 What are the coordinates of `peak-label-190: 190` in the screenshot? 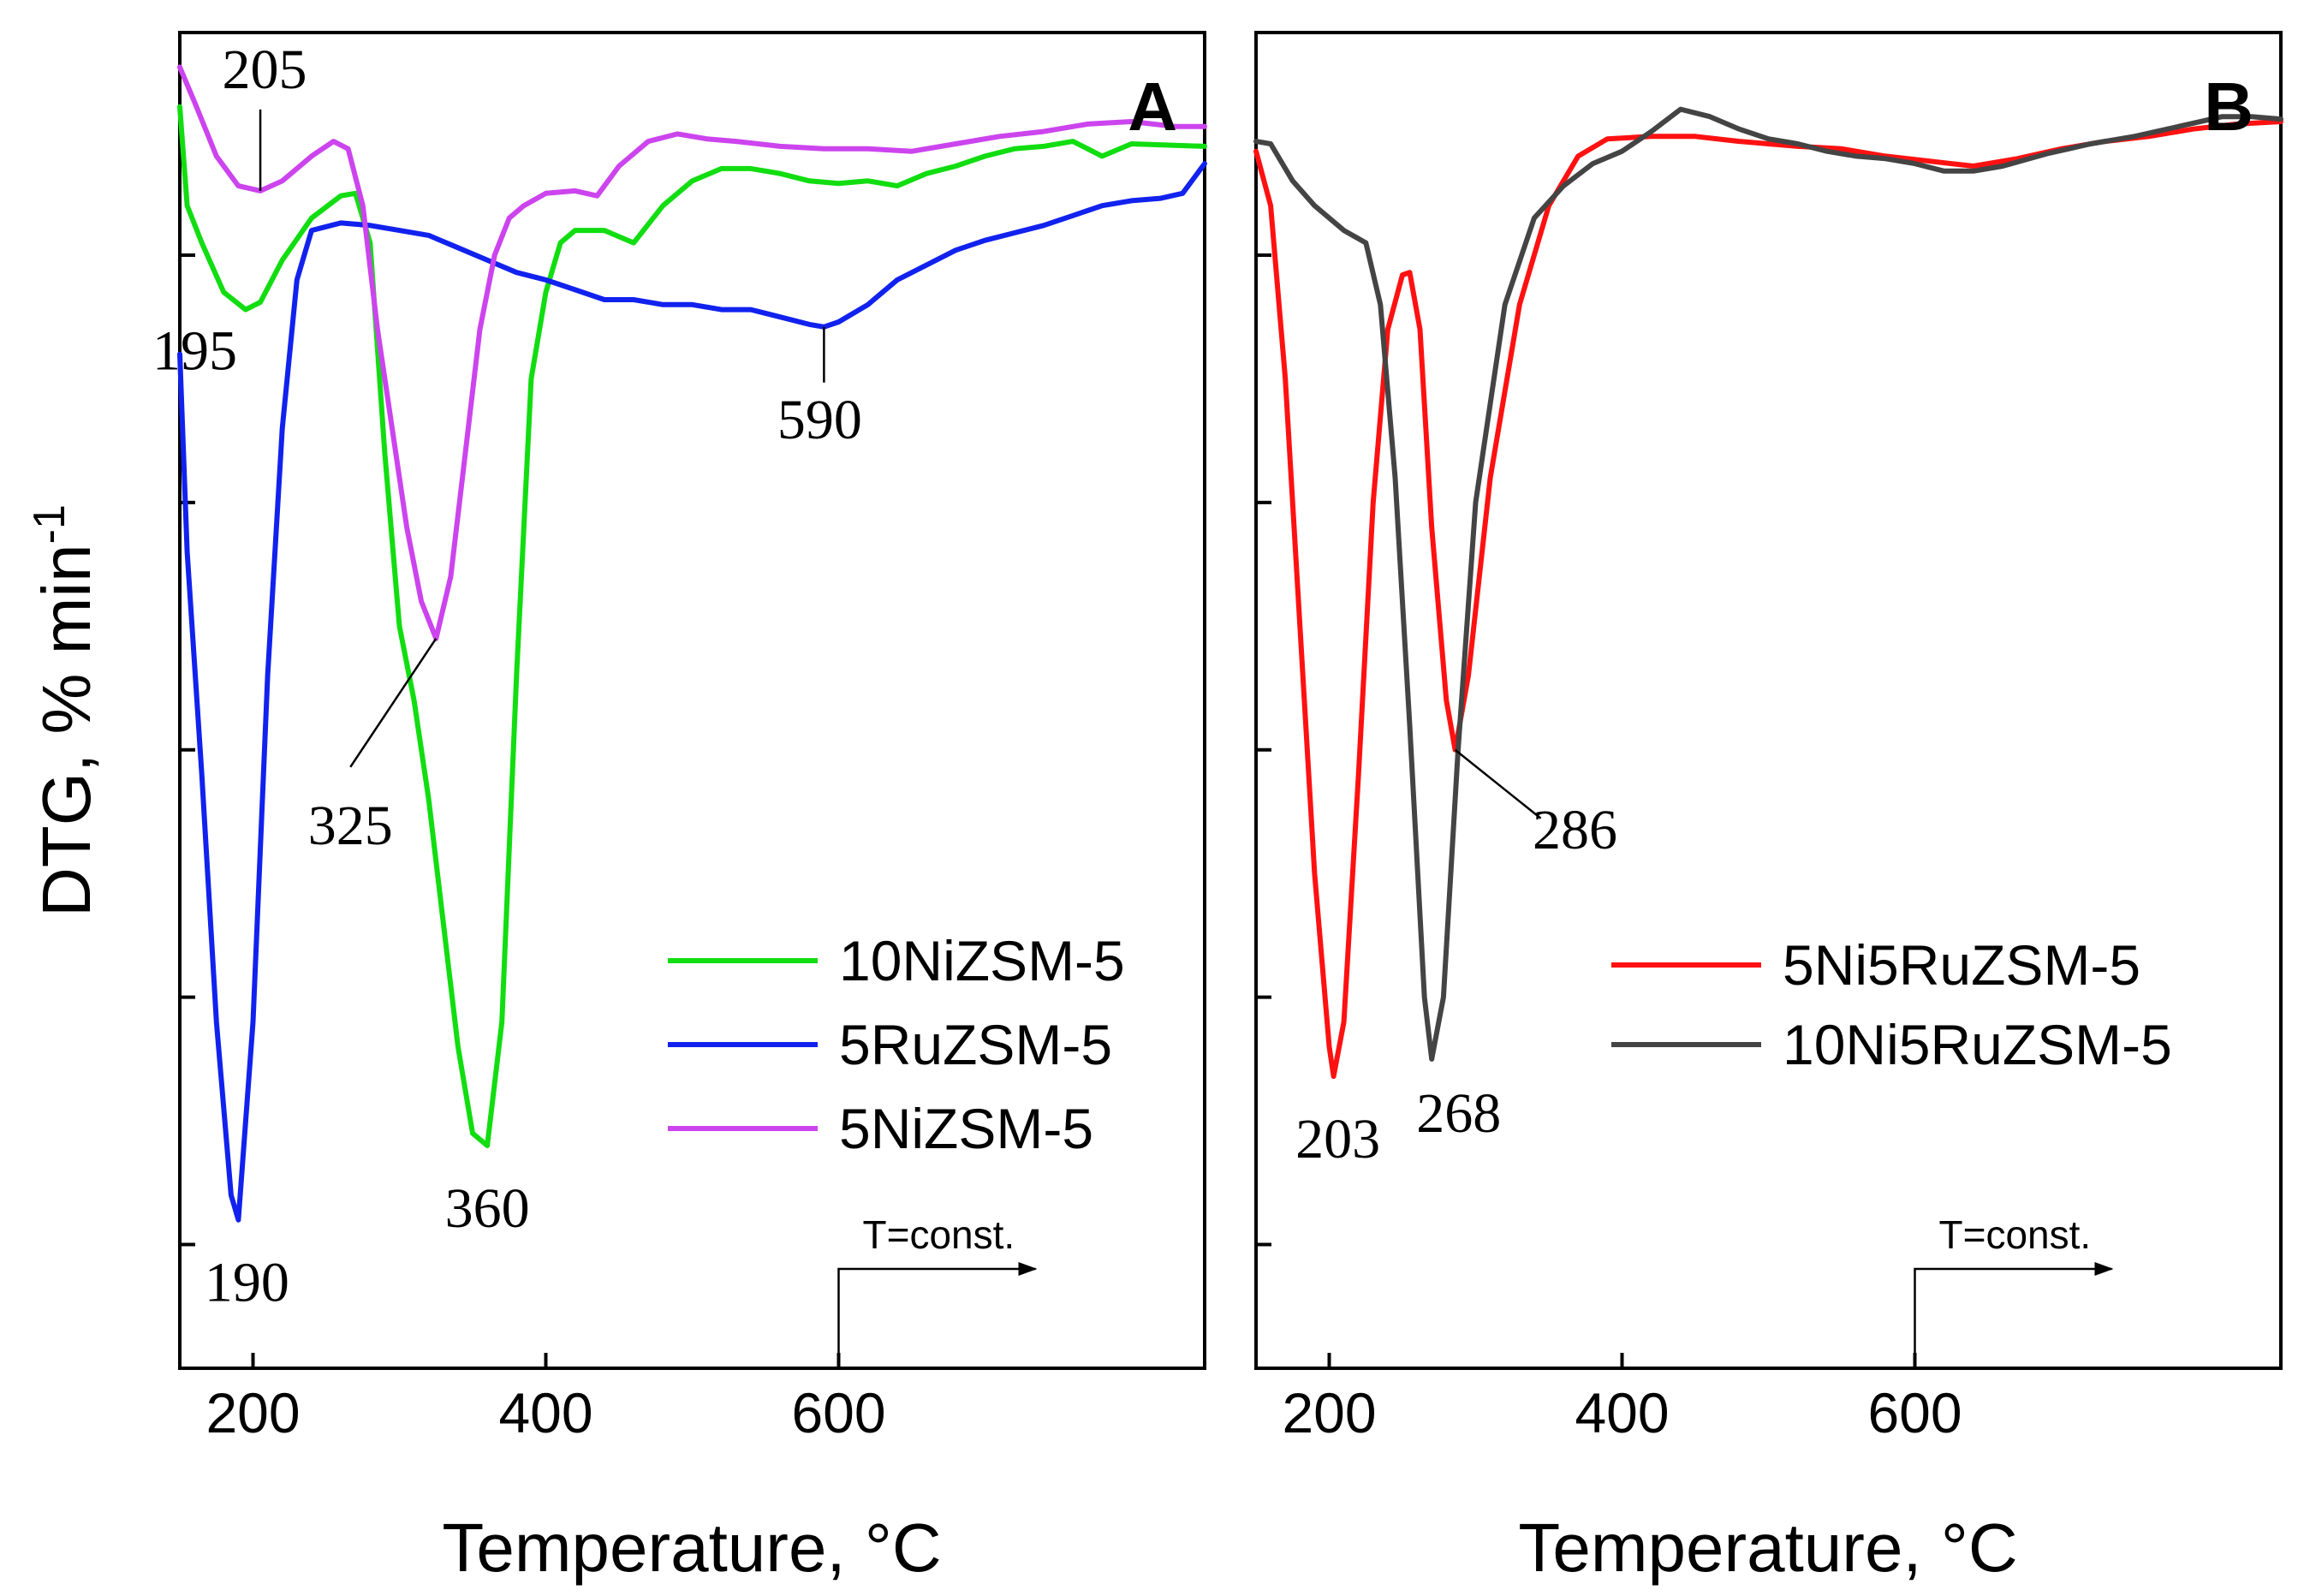 It's located at (247, 1283).